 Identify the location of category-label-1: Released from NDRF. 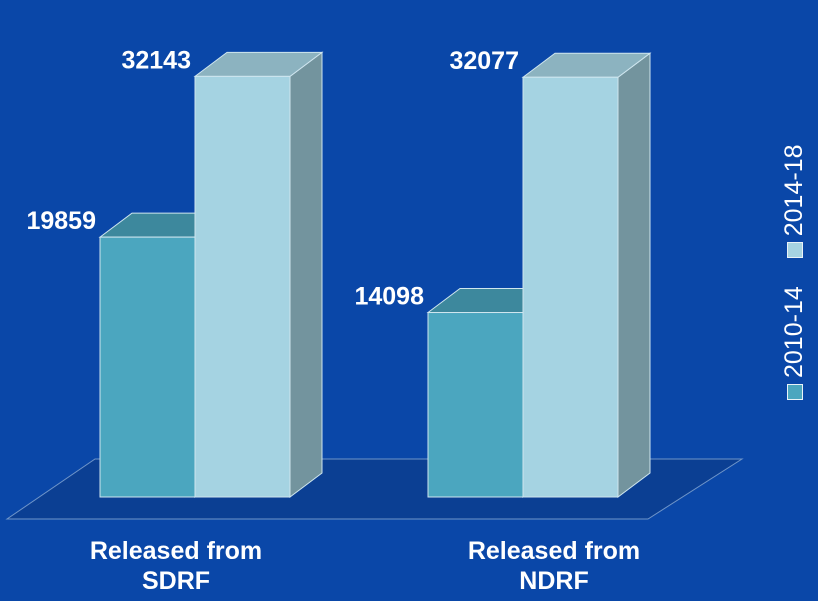
(554, 566).